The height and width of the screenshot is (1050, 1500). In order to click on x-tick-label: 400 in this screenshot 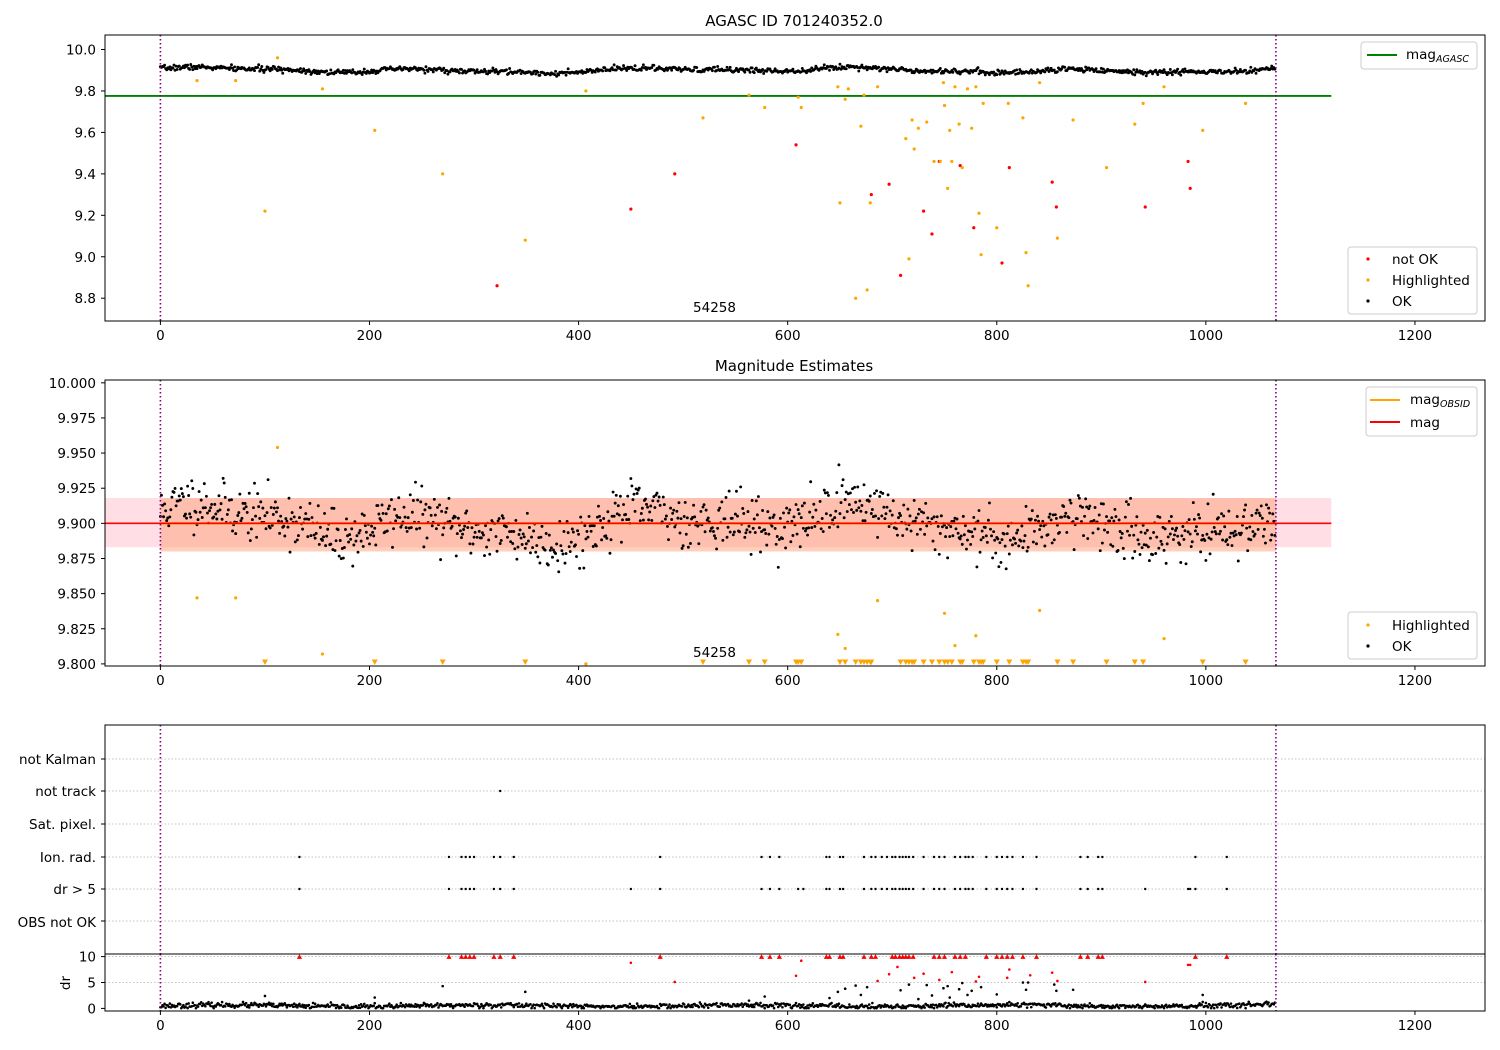, I will do `click(579, 336)`.